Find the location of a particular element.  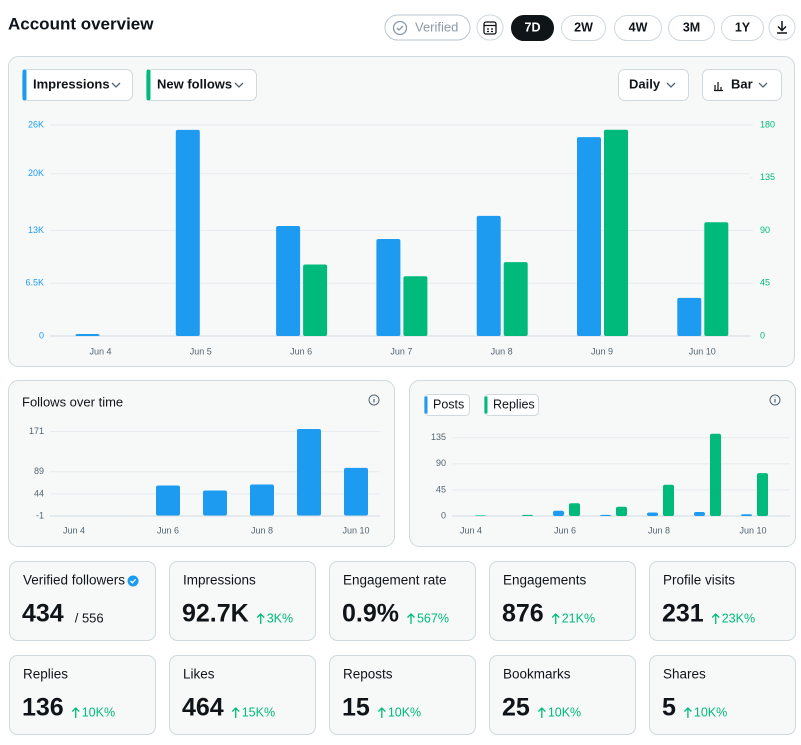

x-tick-label: Jun 7 is located at coordinates (401, 351).